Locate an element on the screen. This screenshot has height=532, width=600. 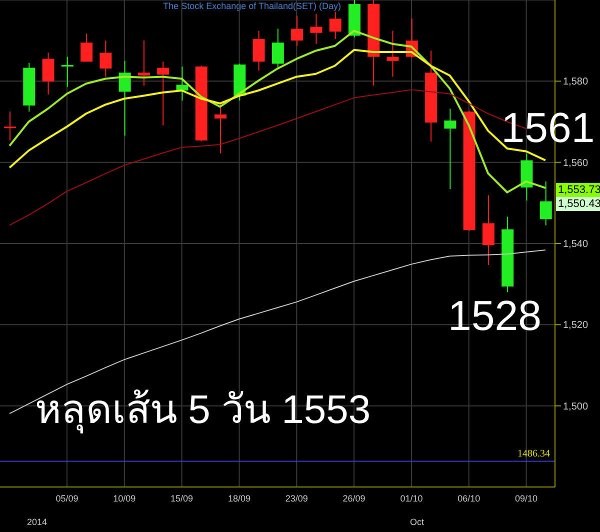
x-tick-label: 06/10 is located at coordinates (469, 498).